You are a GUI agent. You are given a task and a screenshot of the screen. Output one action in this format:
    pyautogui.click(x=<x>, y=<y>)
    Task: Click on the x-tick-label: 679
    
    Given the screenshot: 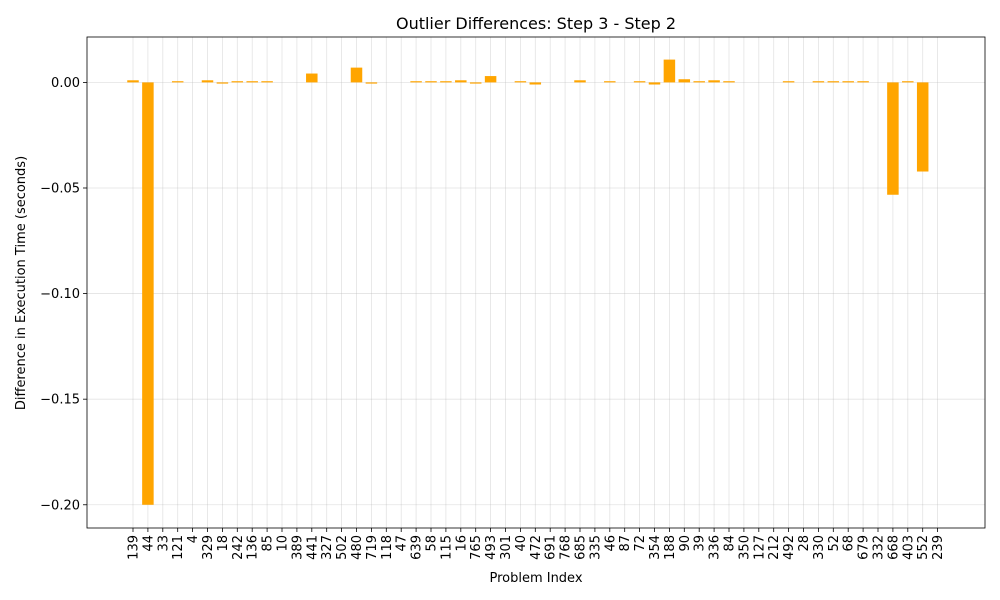 What is the action you would take?
    pyautogui.click(x=864, y=547)
    